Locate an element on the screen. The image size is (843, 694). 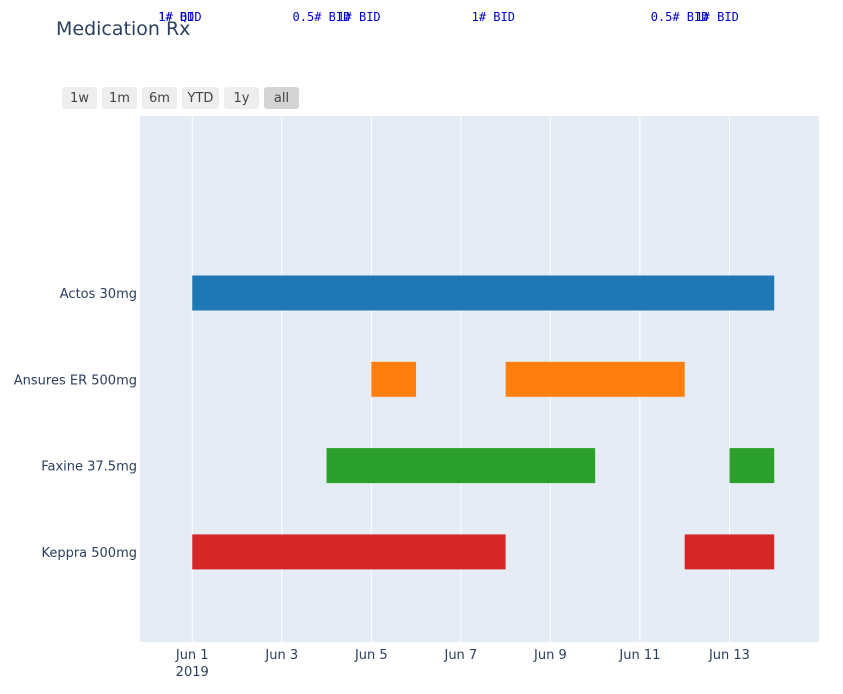
range-selector: 1w 1m 6m YTD 1y all is located at coordinates (180, 98).